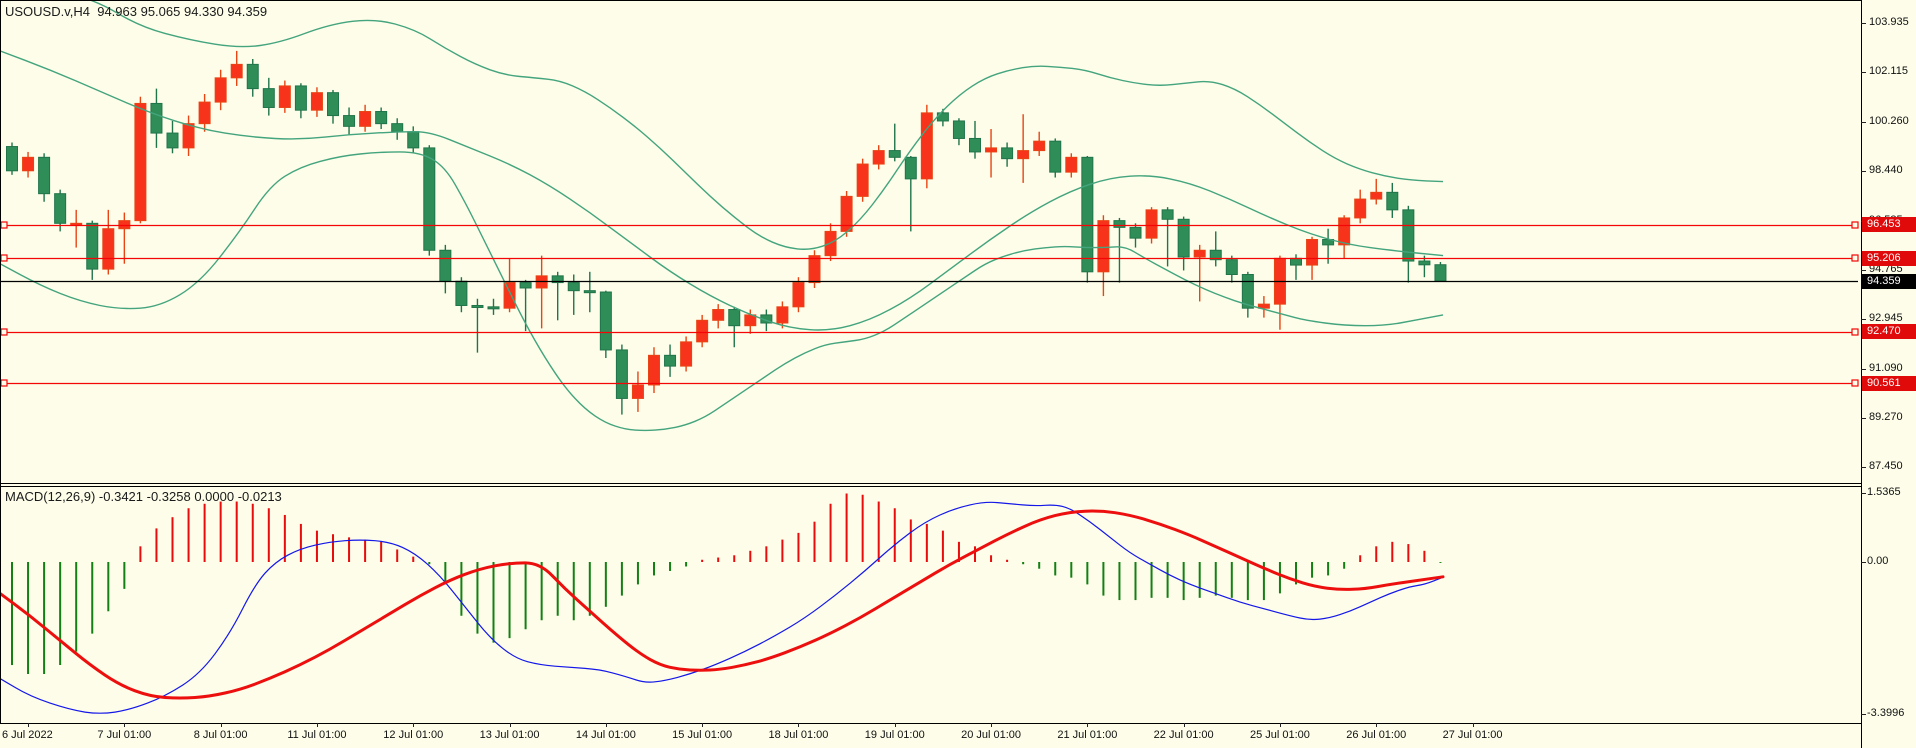 This screenshot has height=748, width=1916. I want to click on time-axis-label: 20 Jul 01:00, so click(991, 735).